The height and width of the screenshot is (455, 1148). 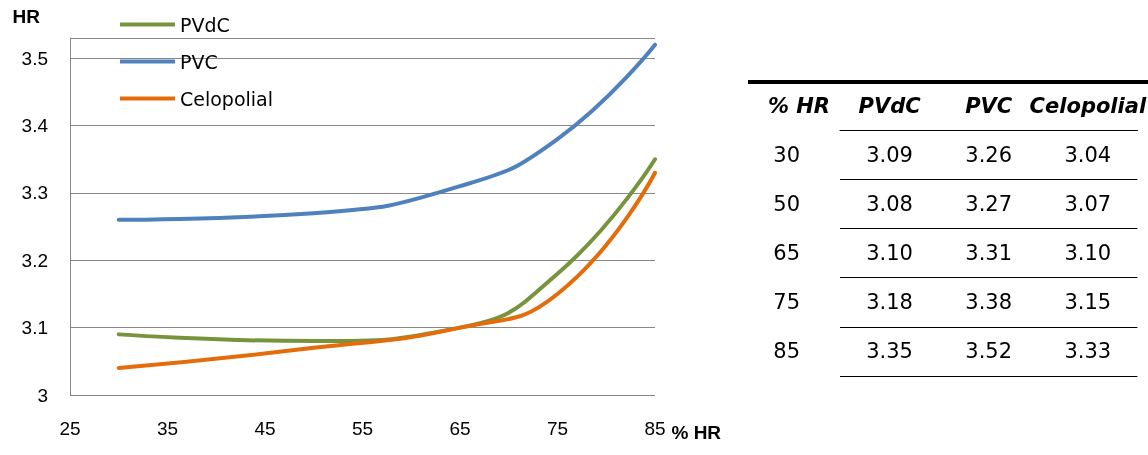 I want to click on x-tick-label: 35, so click(x=167, y=428).